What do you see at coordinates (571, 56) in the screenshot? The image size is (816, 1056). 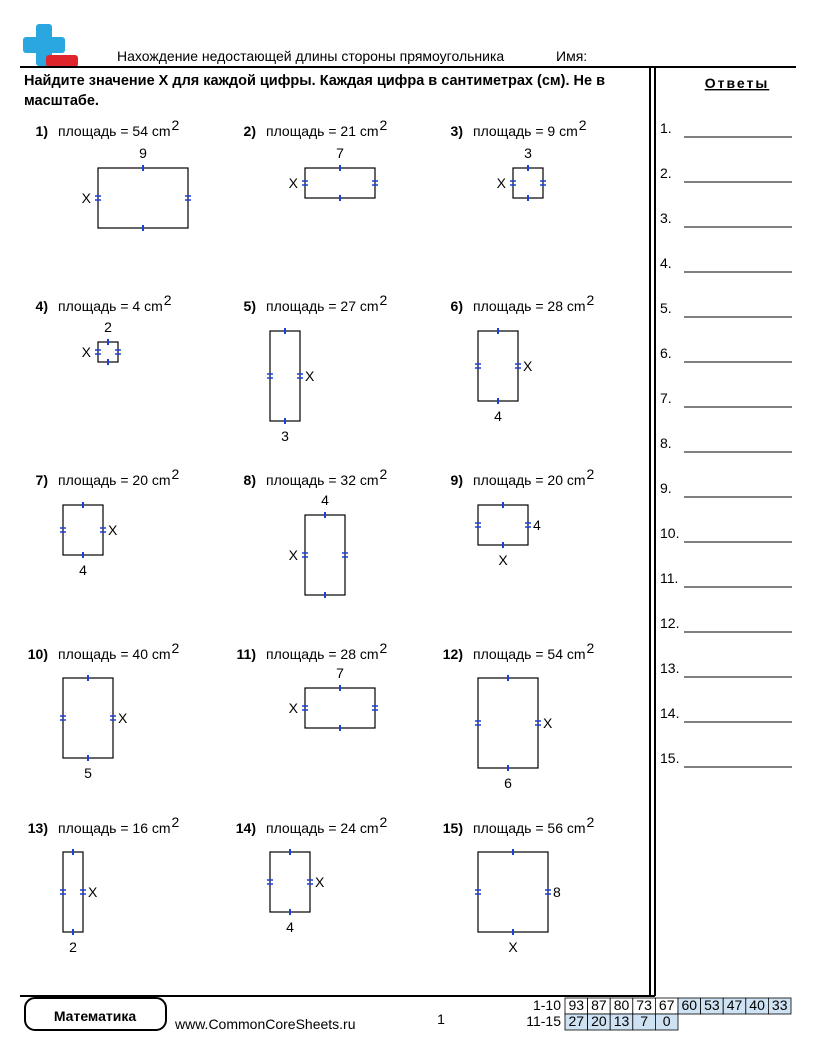 I see `name-label: Имя:` at bounding box center [571, 56].